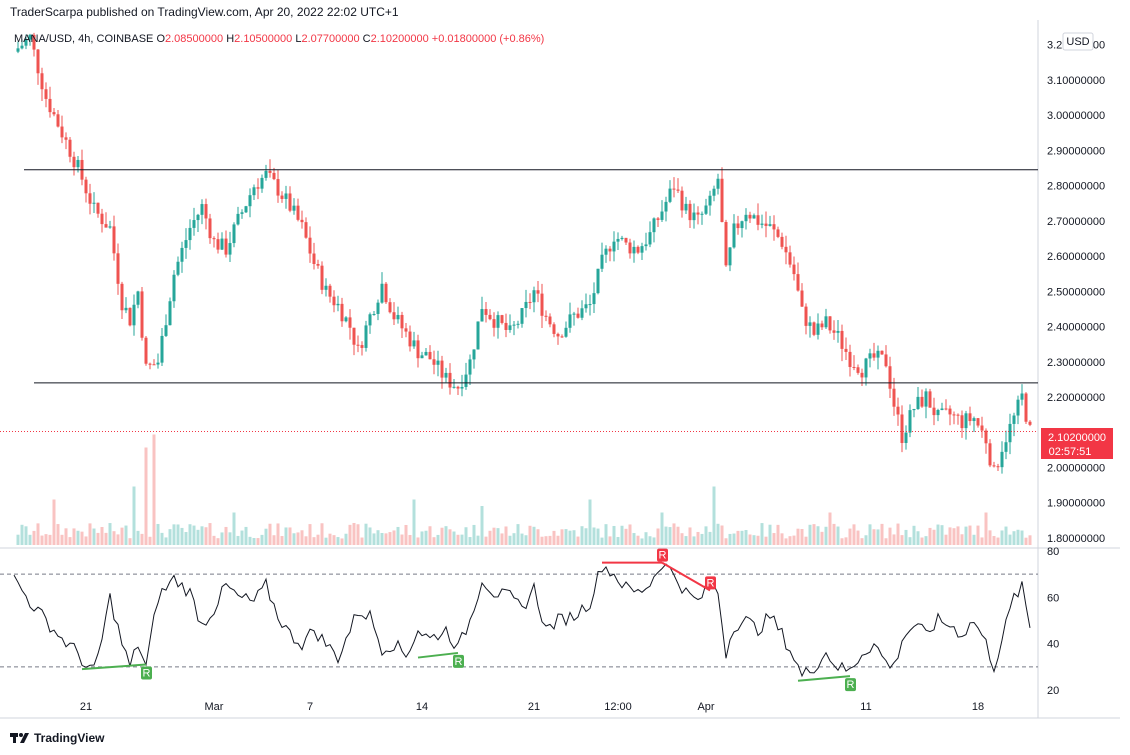 This screenshot has height=755, width=1130. What do you see at coordinates (366, 39) in the screenshot?
I see `close-label: C` at bounding box center [366, 39].